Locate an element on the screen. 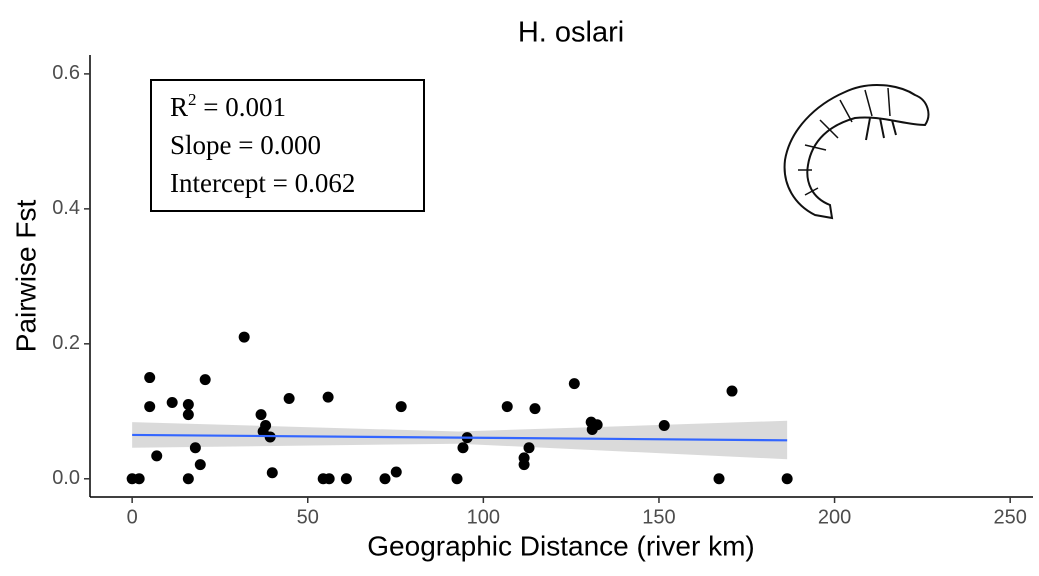  larva-segments is located at coordinates (844, 141).